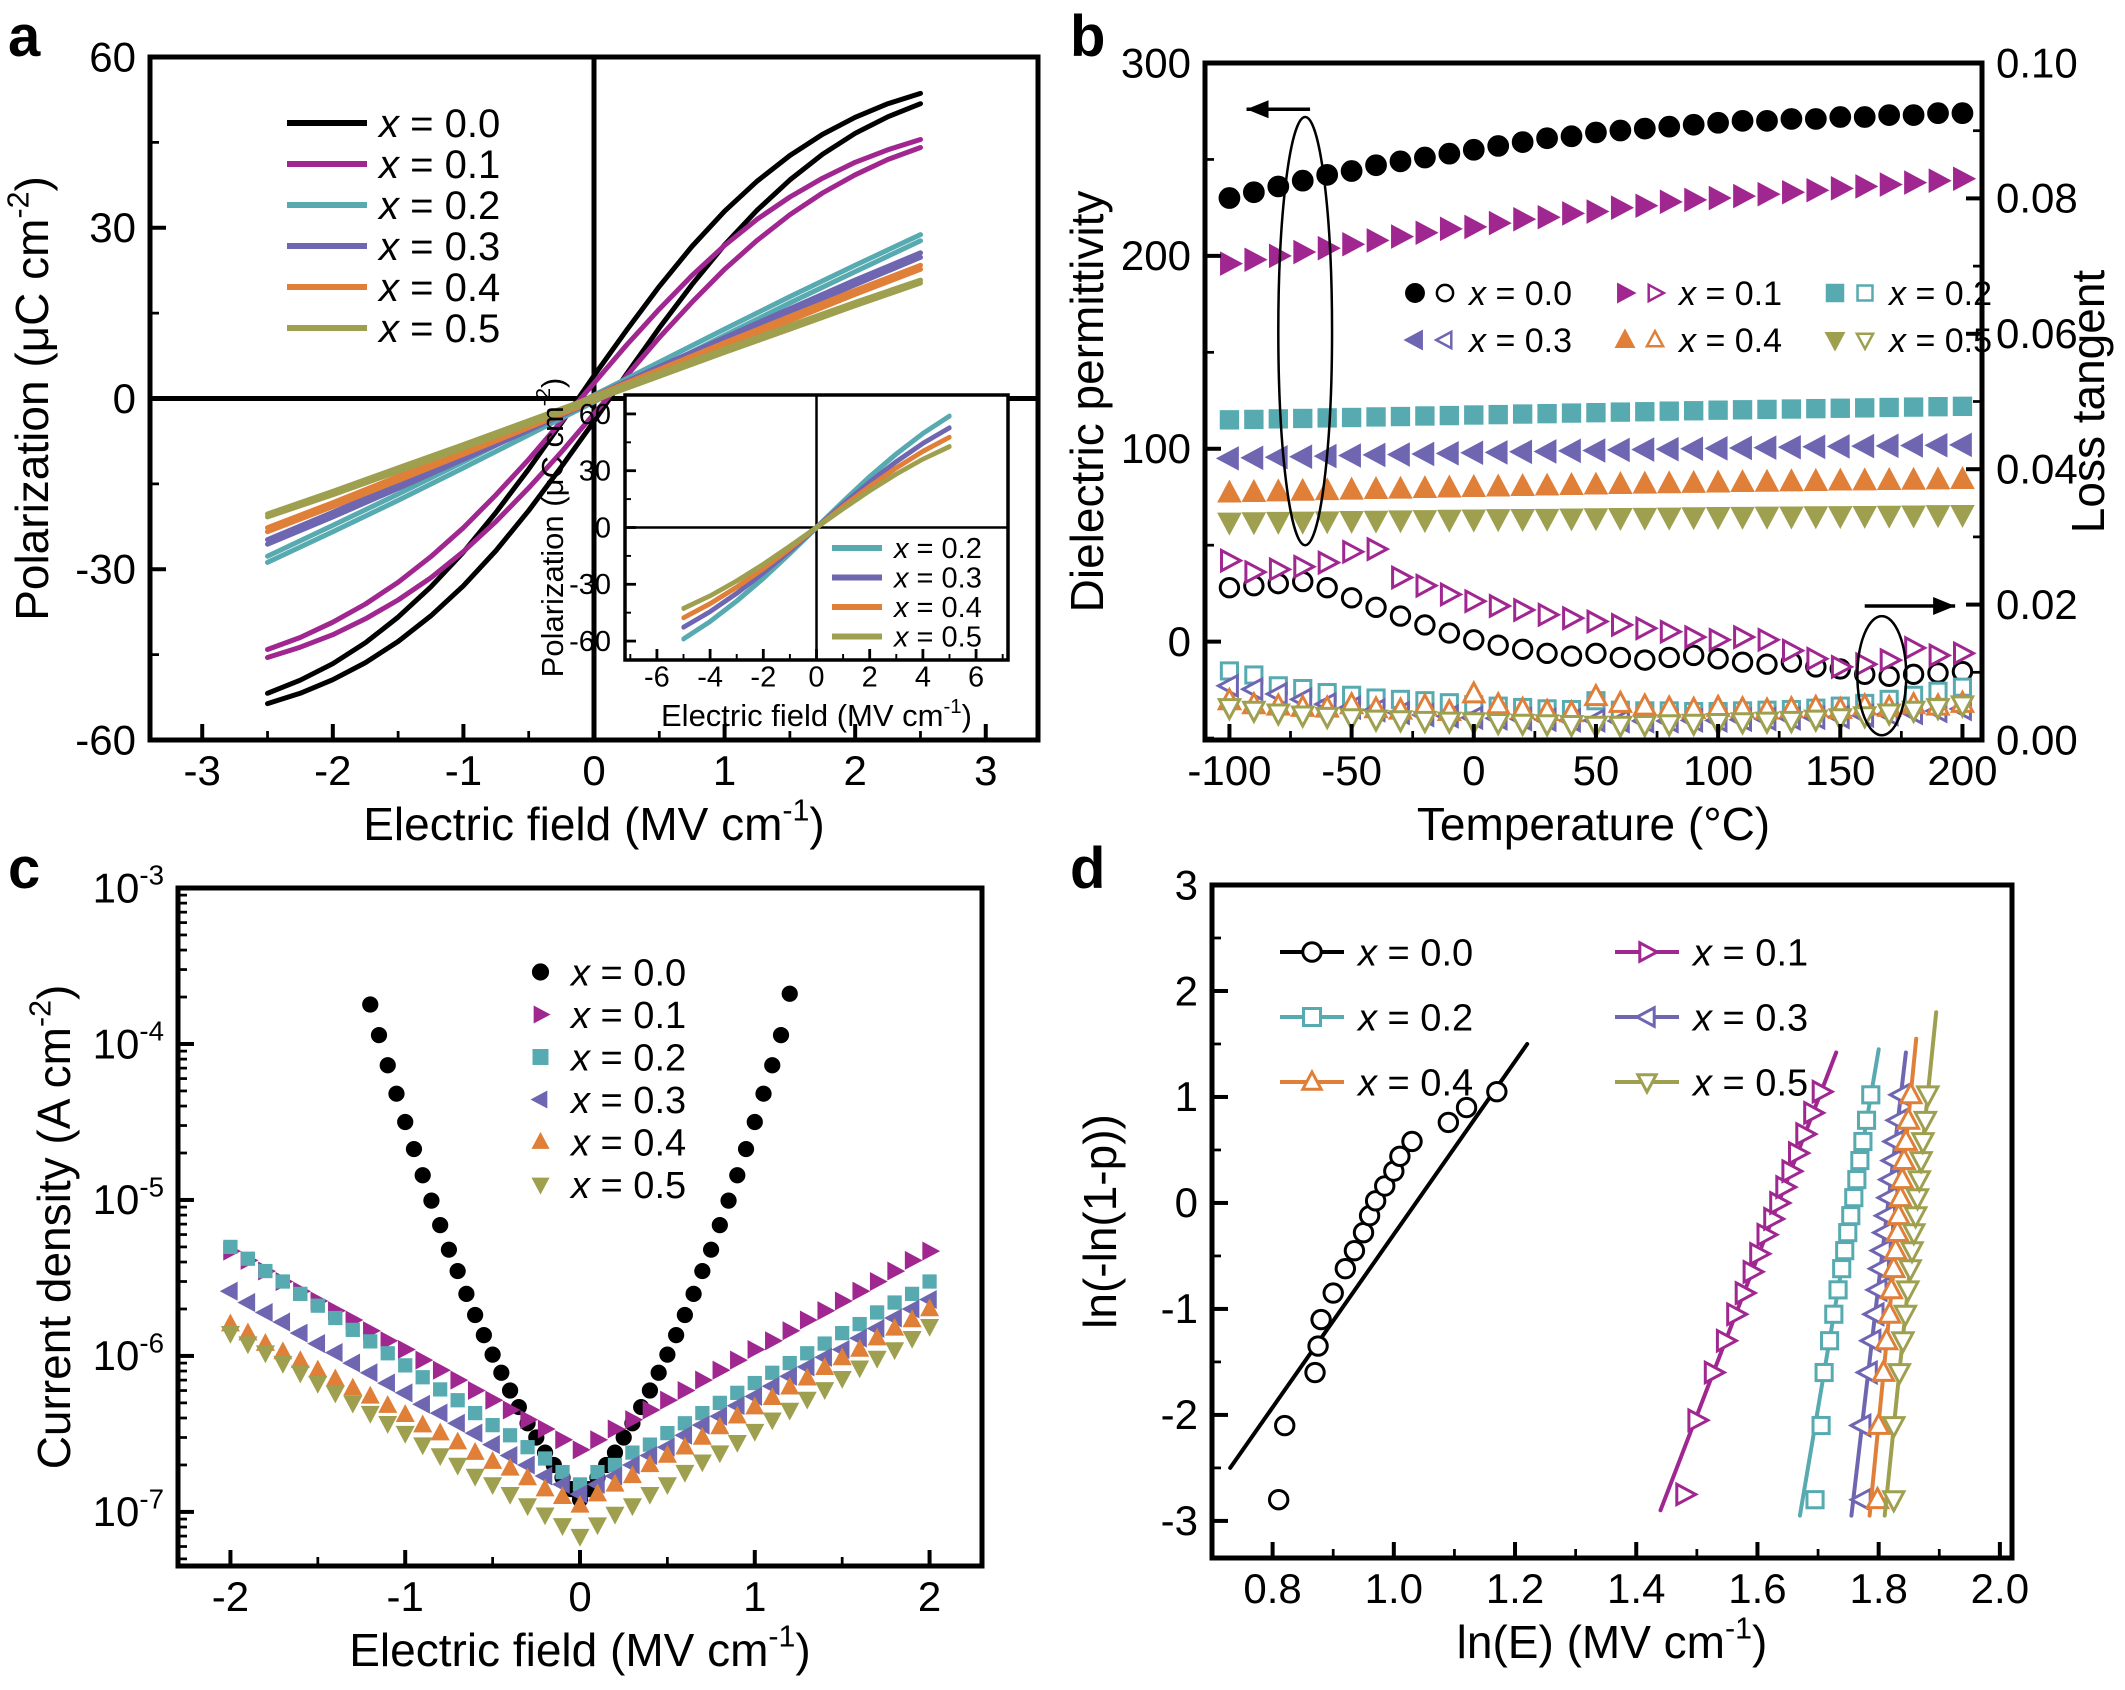 This screenshot has height=1690, width=2125. Describe the element at coordinates (923, 678) in the screenshot. I see `svg-text: 4` at that location.